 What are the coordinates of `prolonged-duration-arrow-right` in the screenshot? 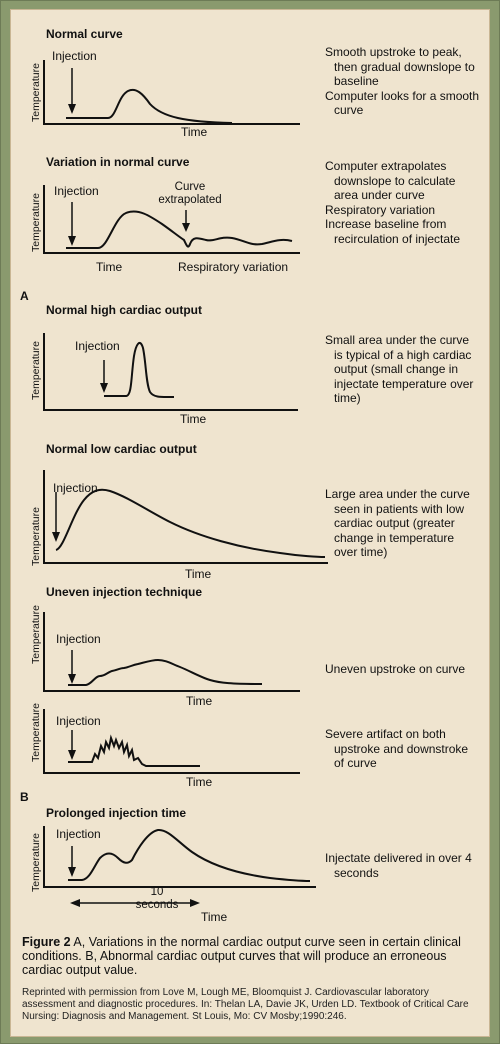 It's located at (195, 903).